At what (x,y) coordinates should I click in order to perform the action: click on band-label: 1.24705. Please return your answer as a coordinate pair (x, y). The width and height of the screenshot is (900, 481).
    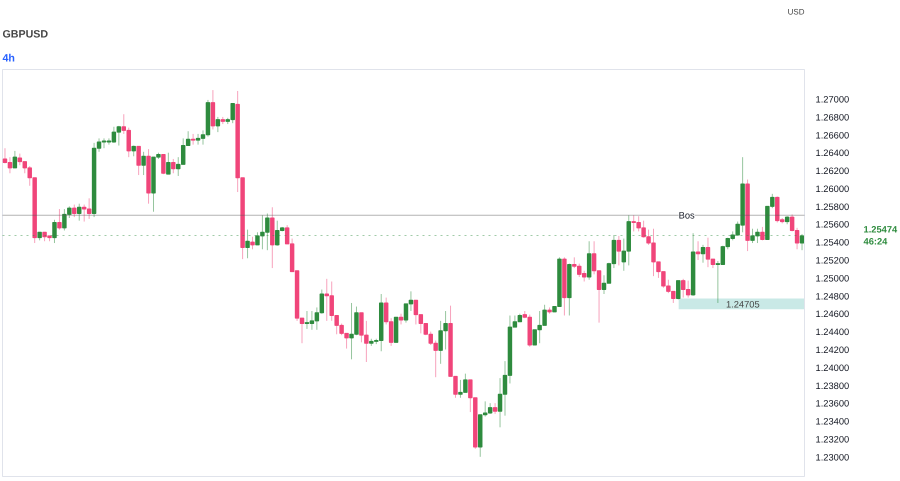
    Looking at the image, I should click on (743, 304).